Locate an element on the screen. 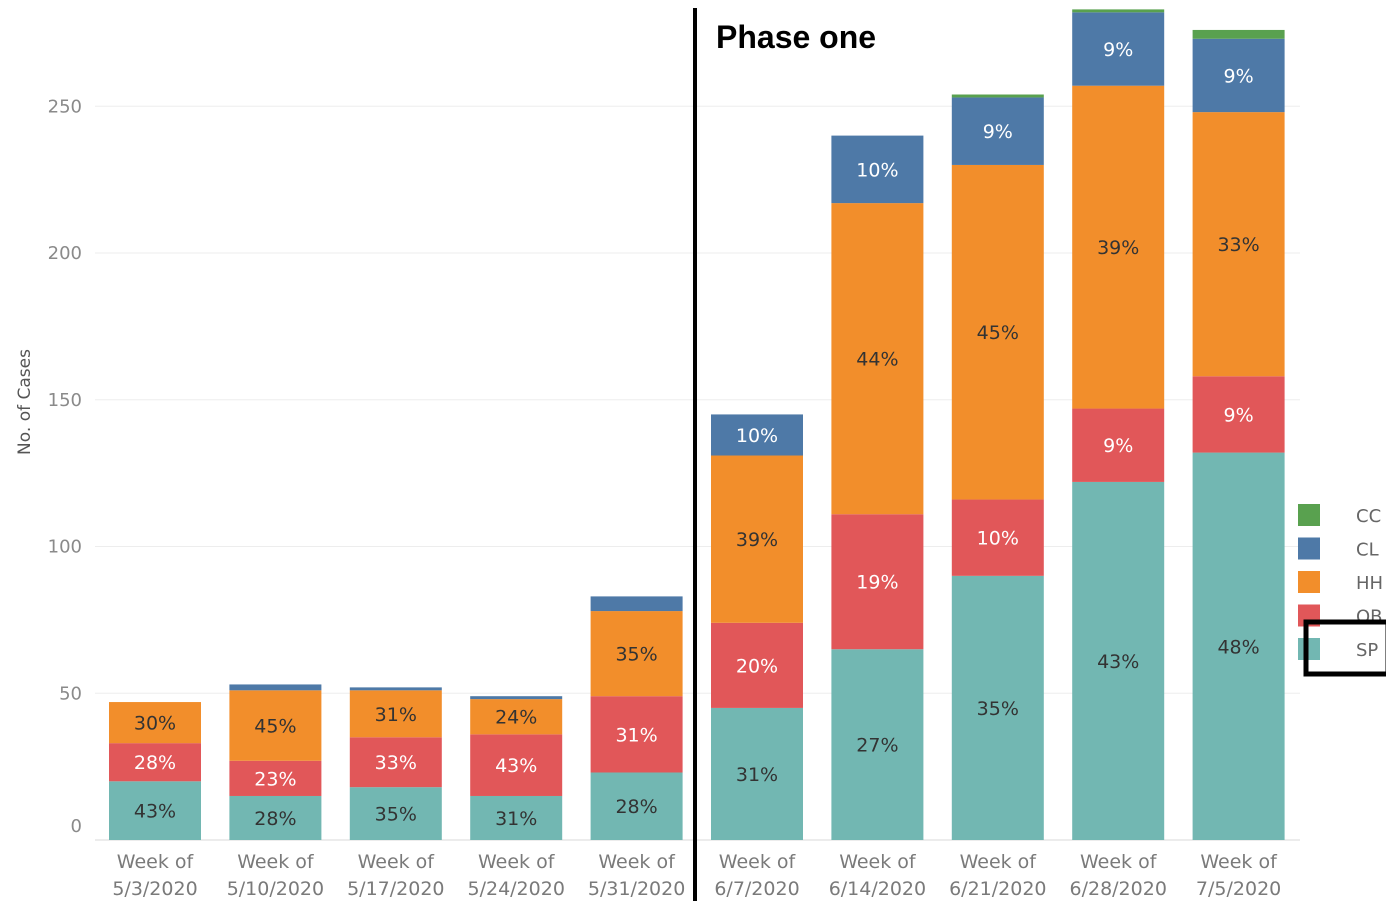 The width and height of the screenshot is (1386, 901). legend-label-sp: SP is located at coordinates (1367, 650).